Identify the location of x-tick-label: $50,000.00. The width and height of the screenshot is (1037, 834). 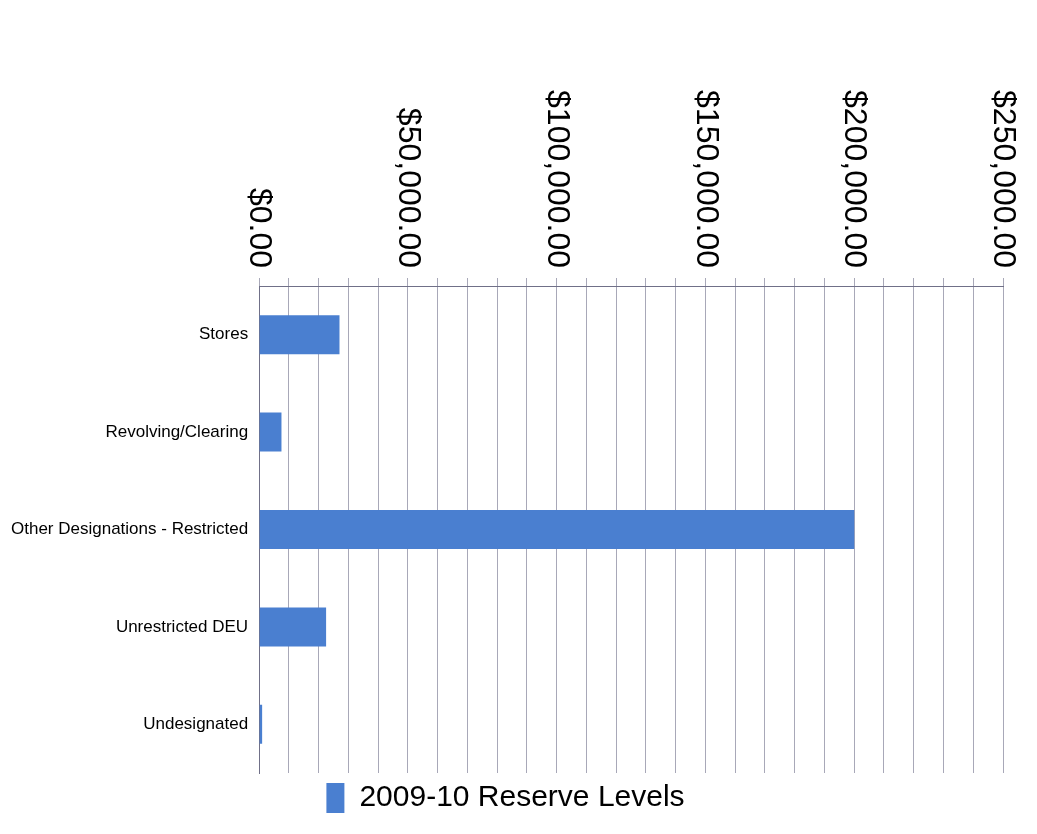
(410, 187).